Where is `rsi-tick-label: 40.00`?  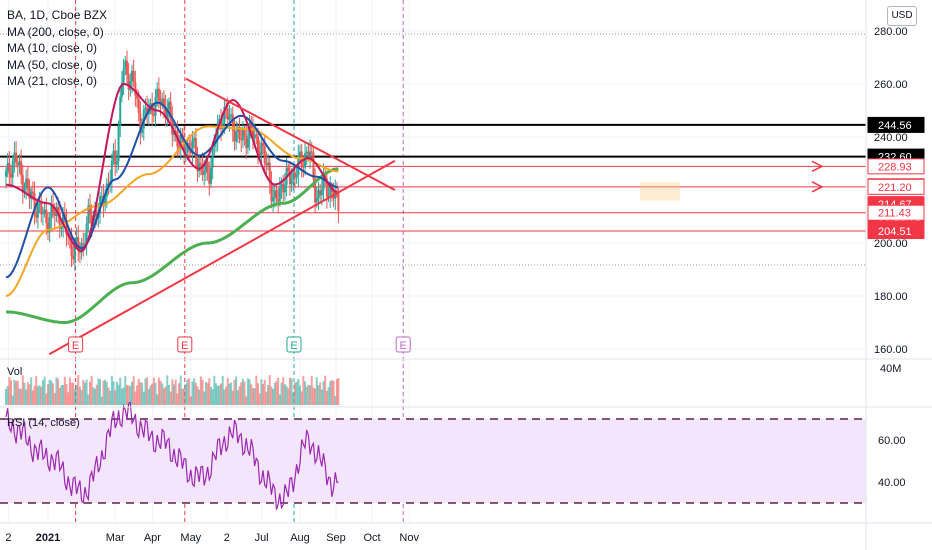
rsi-tick-label: 40.00 is located at coordinates (892, 483).